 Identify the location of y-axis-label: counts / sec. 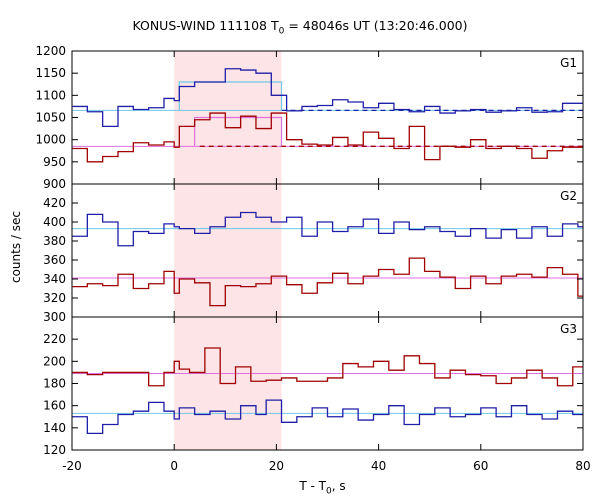
(16, 247).